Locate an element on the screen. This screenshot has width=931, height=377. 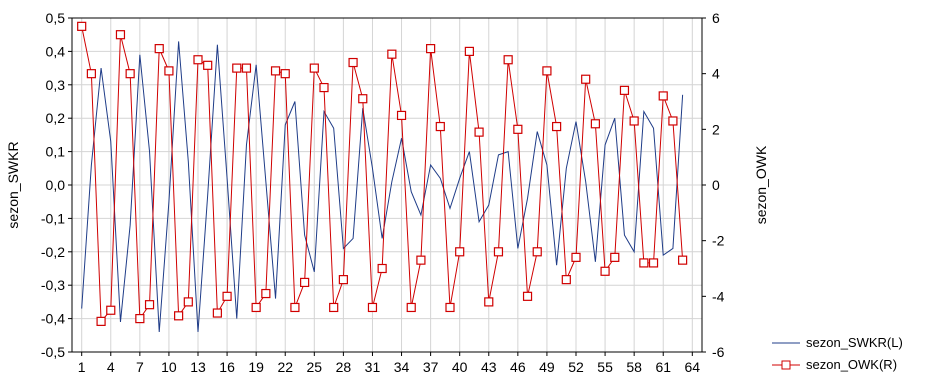
left-tick-label: 0,3 is located at coordinates (56, 85).